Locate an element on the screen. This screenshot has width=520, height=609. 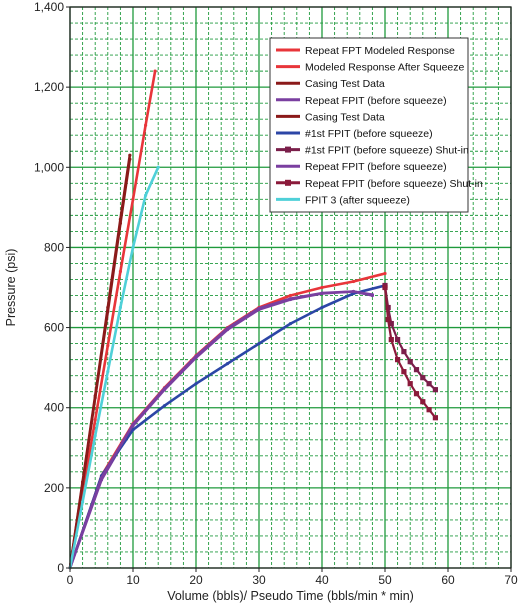
y-tick-label: 1,400 is located at coordinates (49, 7).